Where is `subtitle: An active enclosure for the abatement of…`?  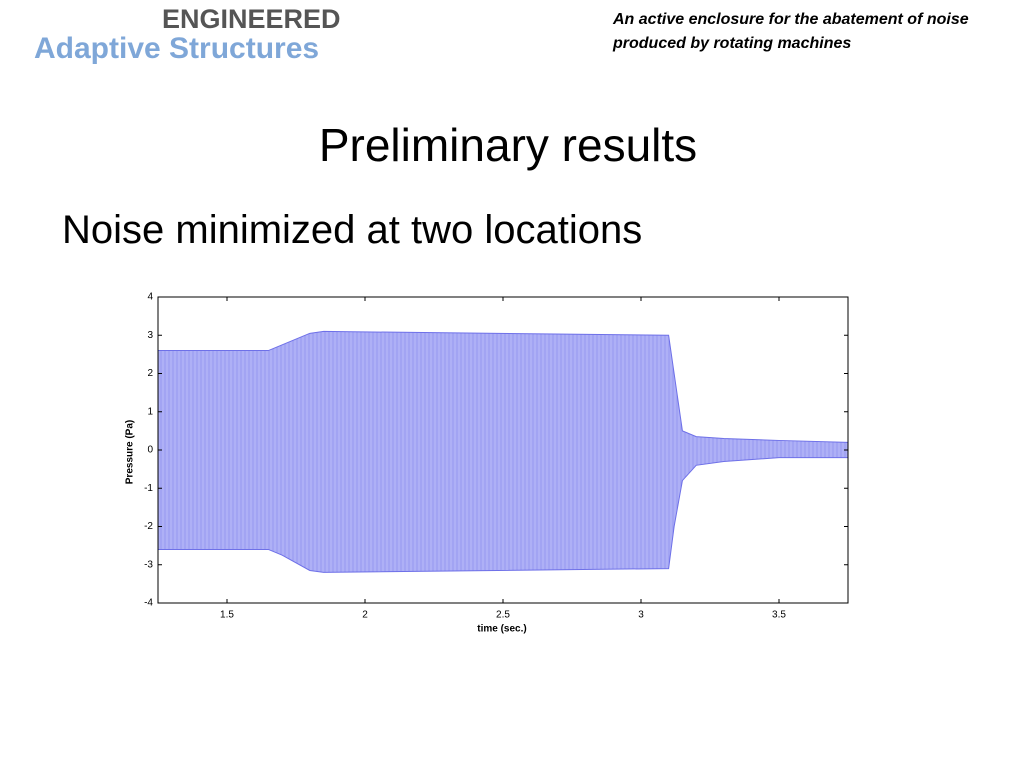
subtitle: An active enclosure for the abatement of… is located at coordinates (791, 31).